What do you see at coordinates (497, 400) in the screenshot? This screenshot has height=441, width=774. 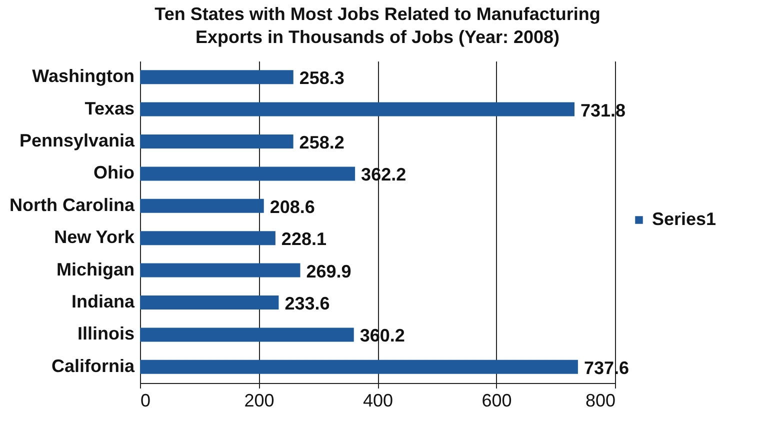 I see `x-tick-label: 600` at bounding box center [497, 400].